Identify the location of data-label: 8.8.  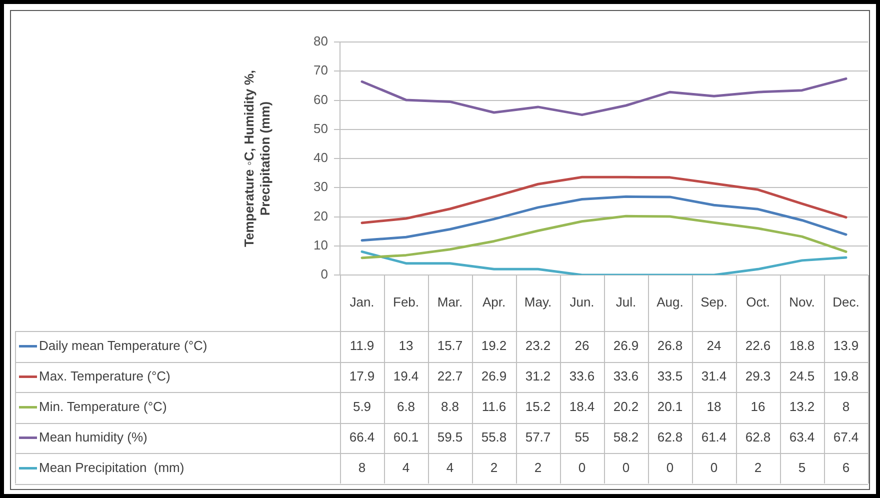
(450, 406).